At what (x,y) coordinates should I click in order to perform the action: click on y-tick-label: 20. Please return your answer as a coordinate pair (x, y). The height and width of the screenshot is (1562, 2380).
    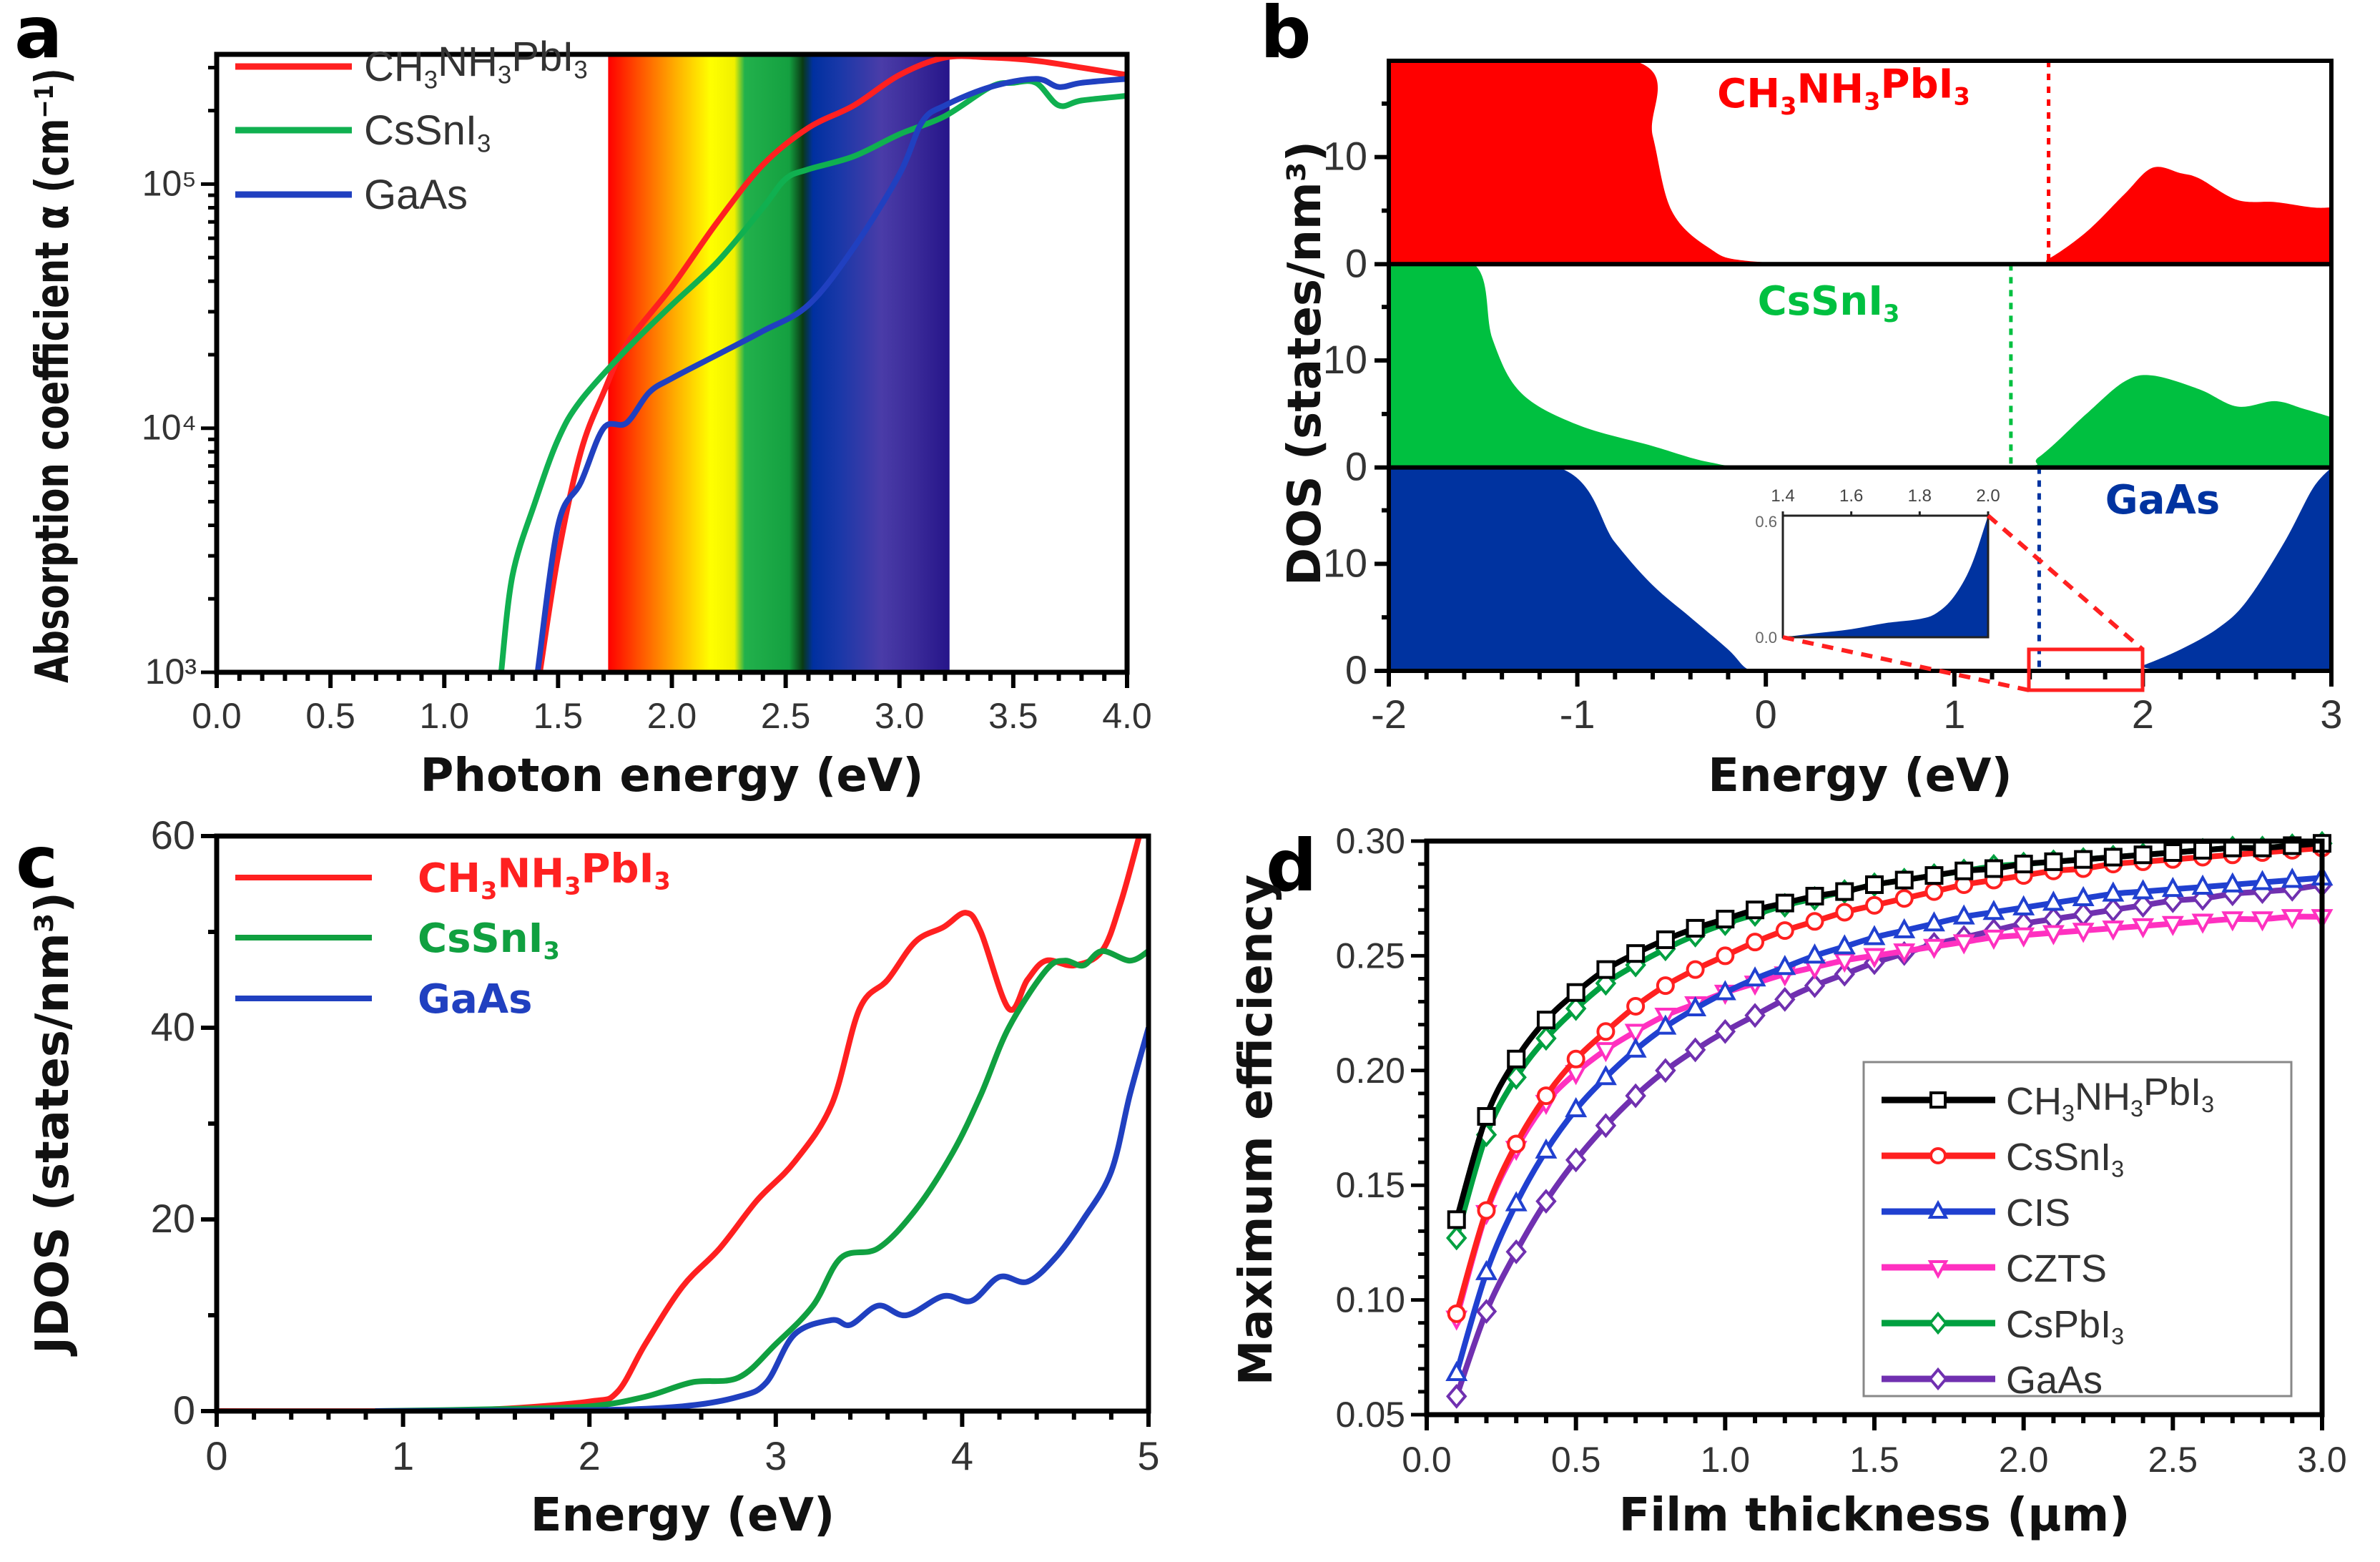
    Looking at the image, I should click on (173, 1218).